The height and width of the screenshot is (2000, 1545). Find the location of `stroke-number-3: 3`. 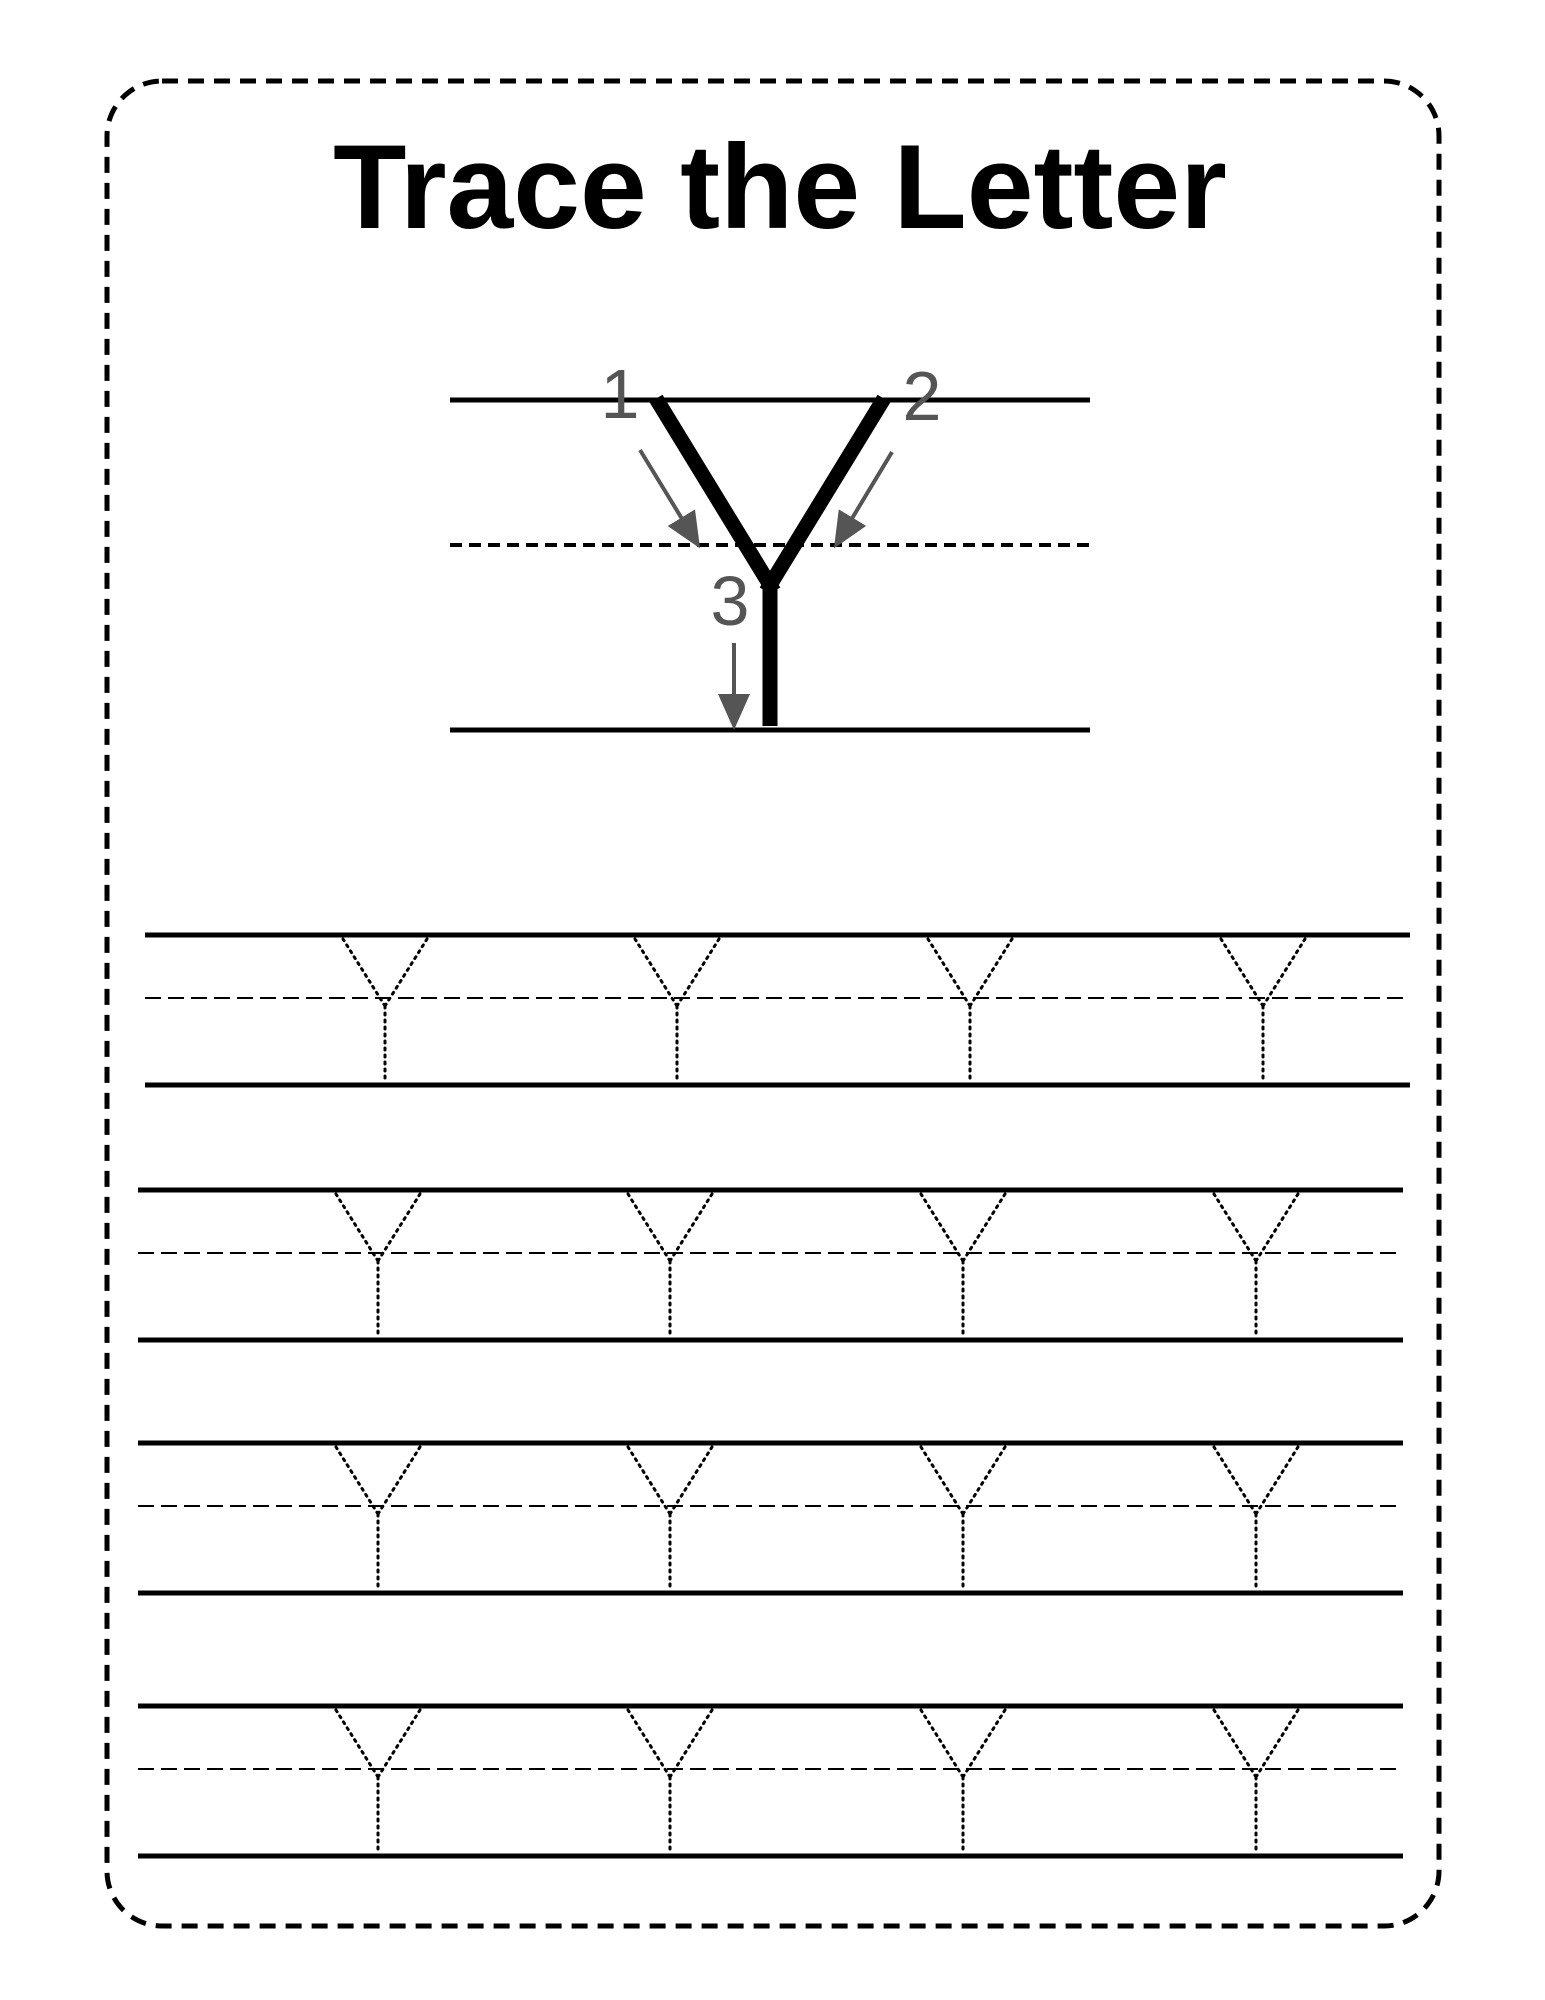

stroke-number-3: 3 is located at coordinates (730, 601).